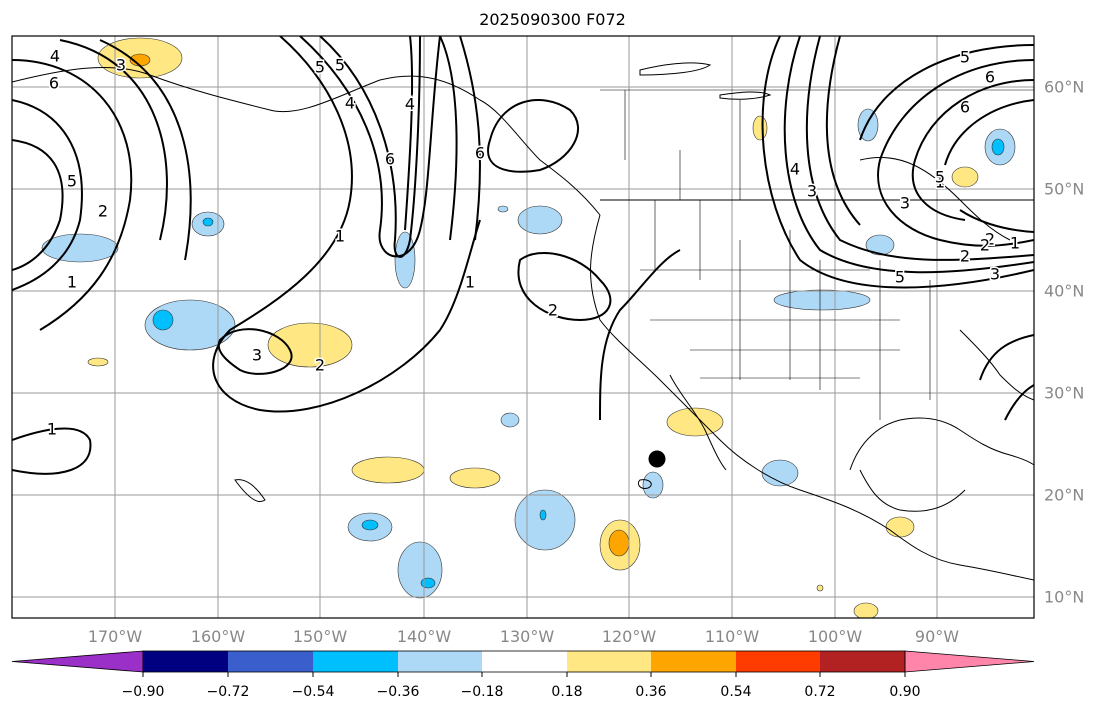  Describe the element at coordinates (657, 459) in the screenshot. I see `storm-center-marker` at that location.